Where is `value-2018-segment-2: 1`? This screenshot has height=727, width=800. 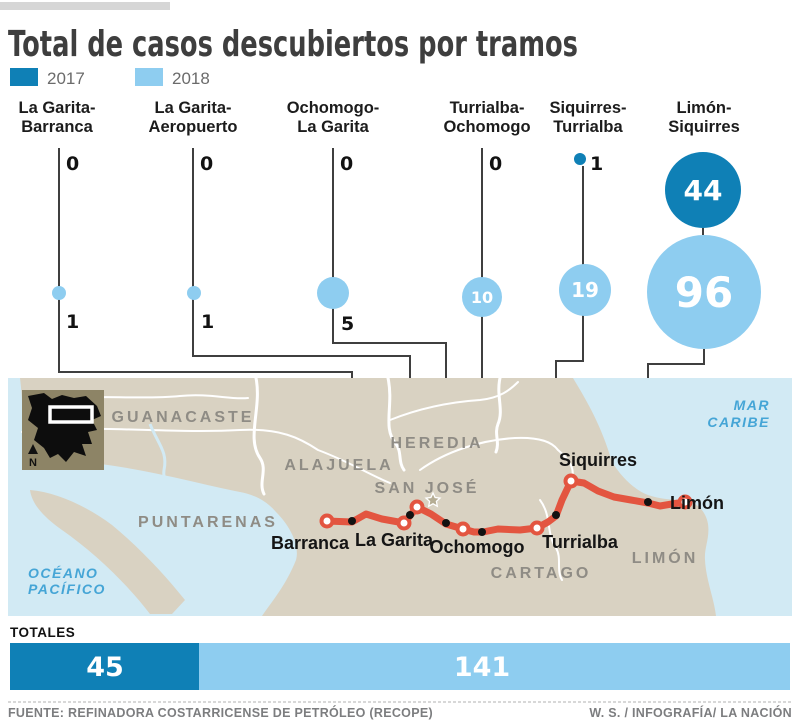
value-2018-segment-2: 1 is located at coordinates (207, 322).